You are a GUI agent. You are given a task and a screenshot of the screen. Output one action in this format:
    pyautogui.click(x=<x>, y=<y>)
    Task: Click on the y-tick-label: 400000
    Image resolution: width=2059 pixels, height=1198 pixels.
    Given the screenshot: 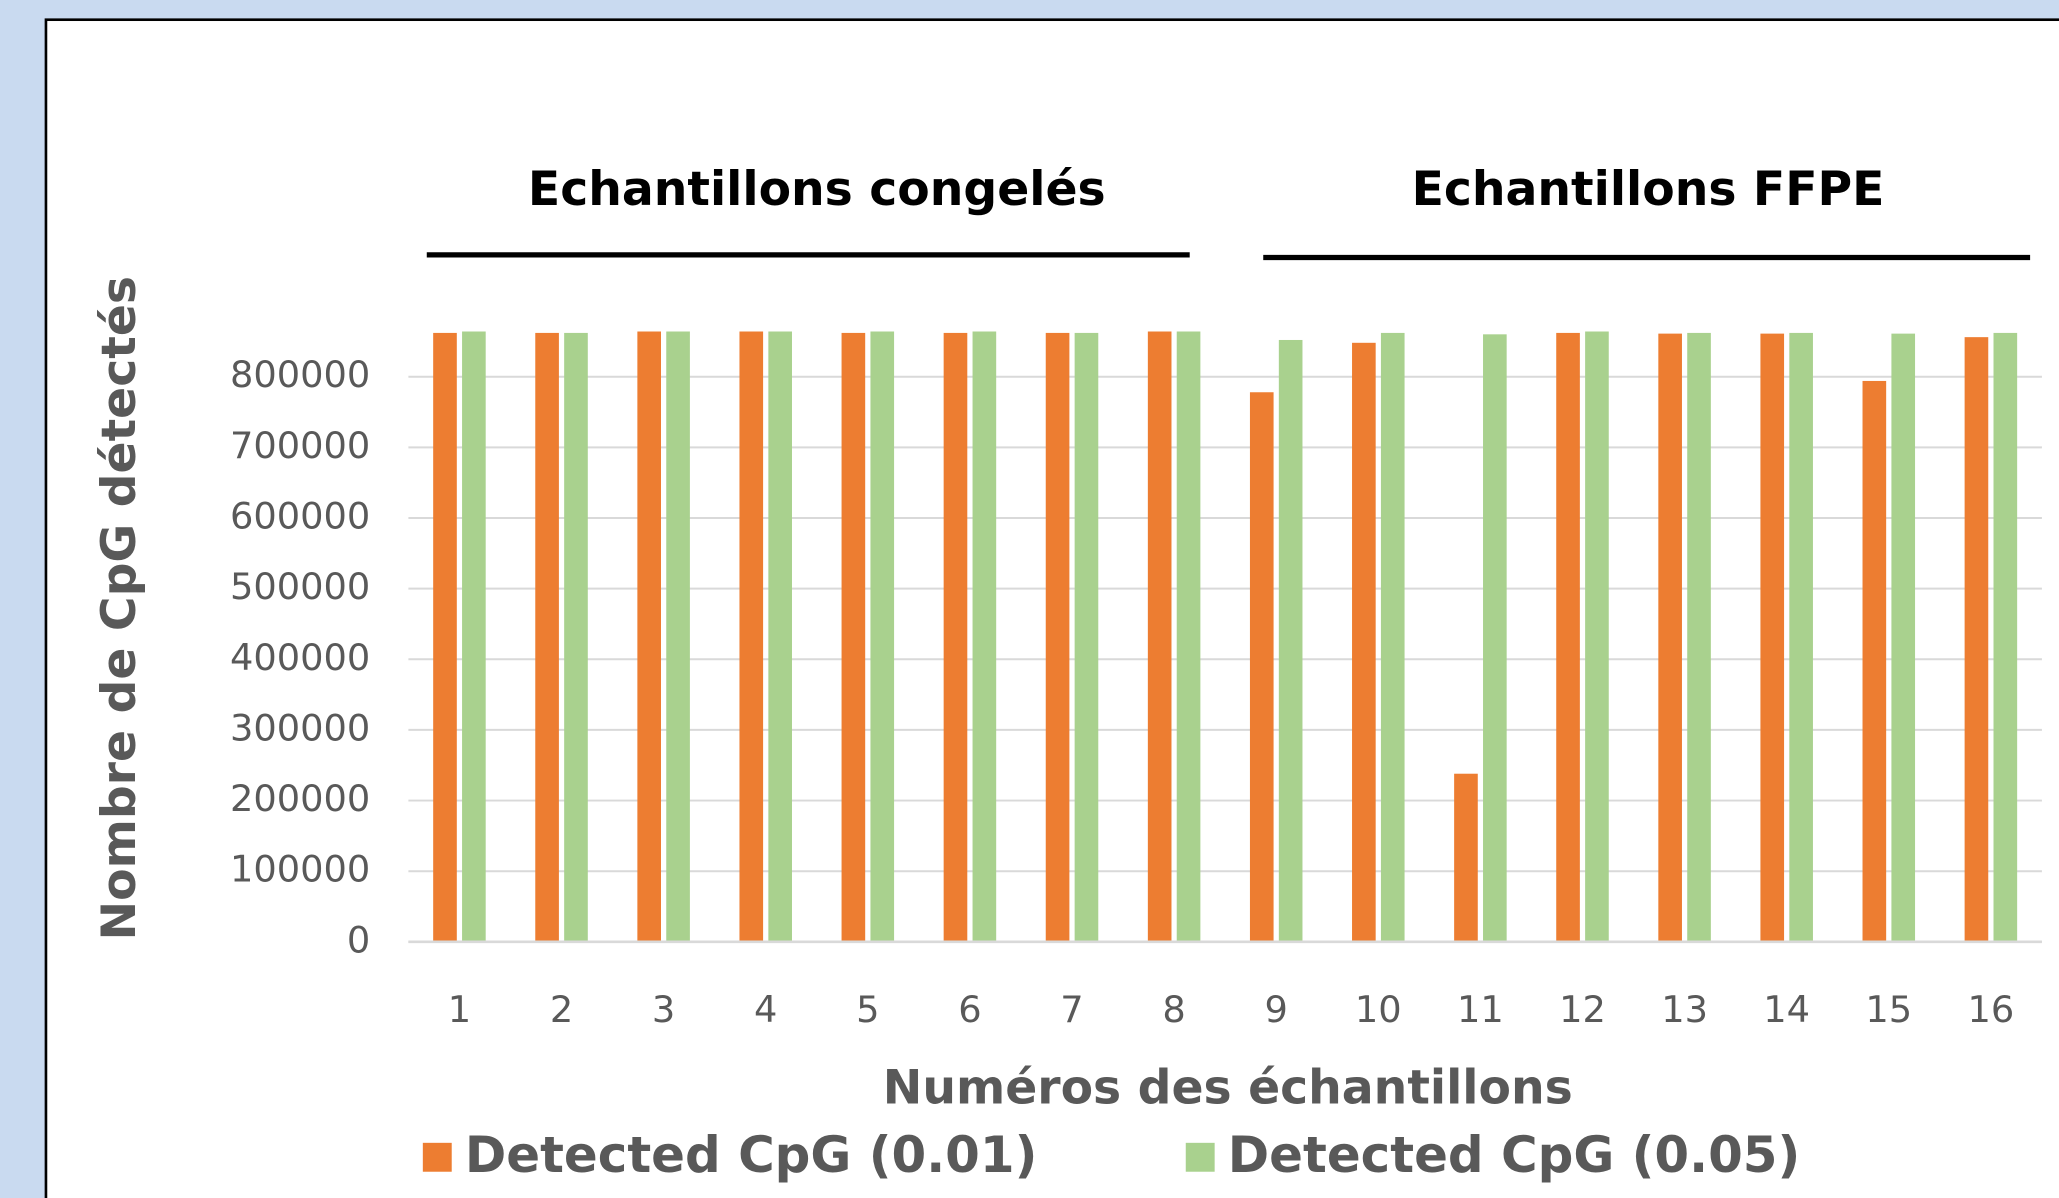 What is the action you would take?
    pyautogui.click(x=300, y=657)
    